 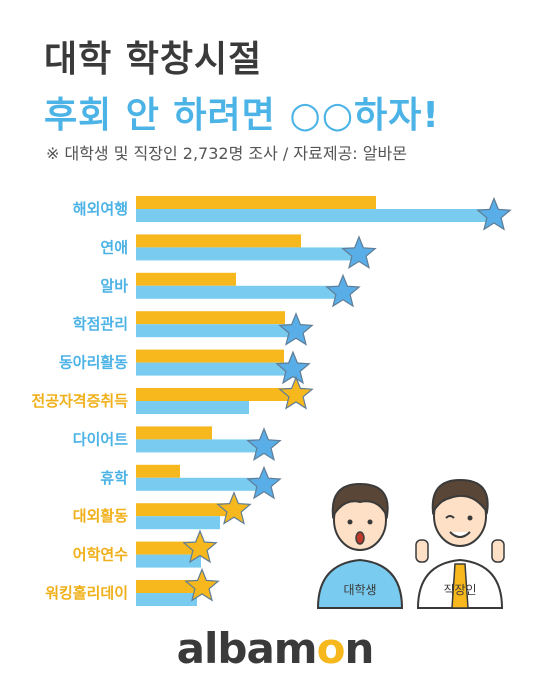 I want to click on bar-전공자격증취득-series-0, so click(x=215, y=394).